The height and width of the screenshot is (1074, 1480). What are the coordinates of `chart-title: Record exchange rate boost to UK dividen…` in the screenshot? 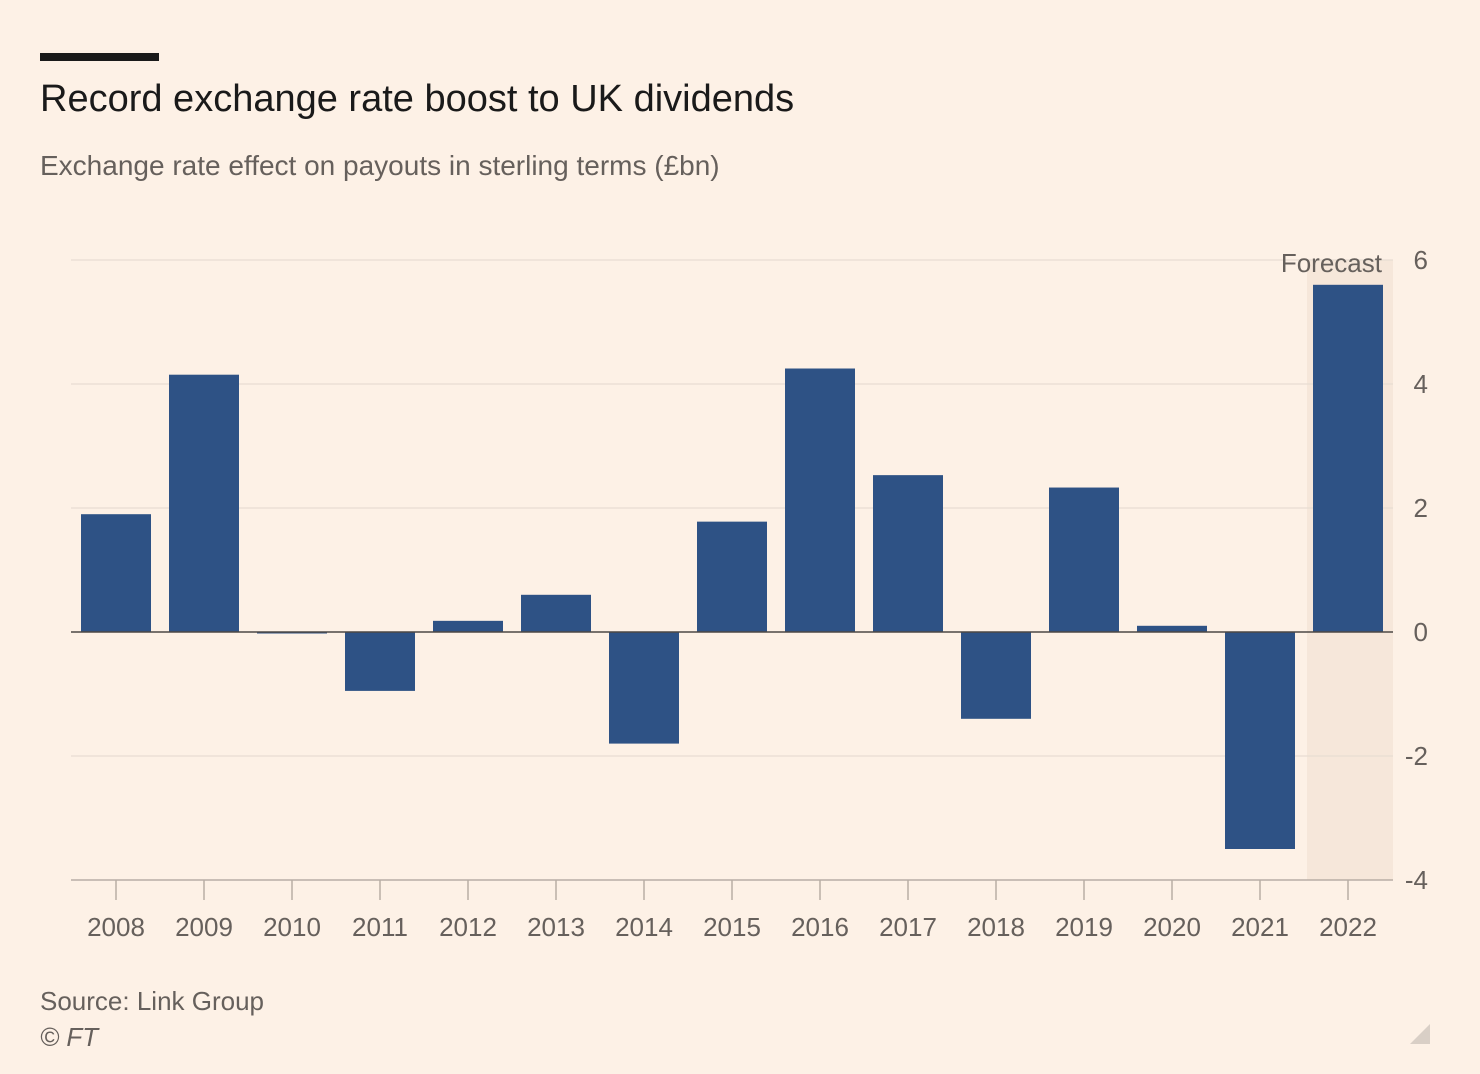 It's located at (417, 99).